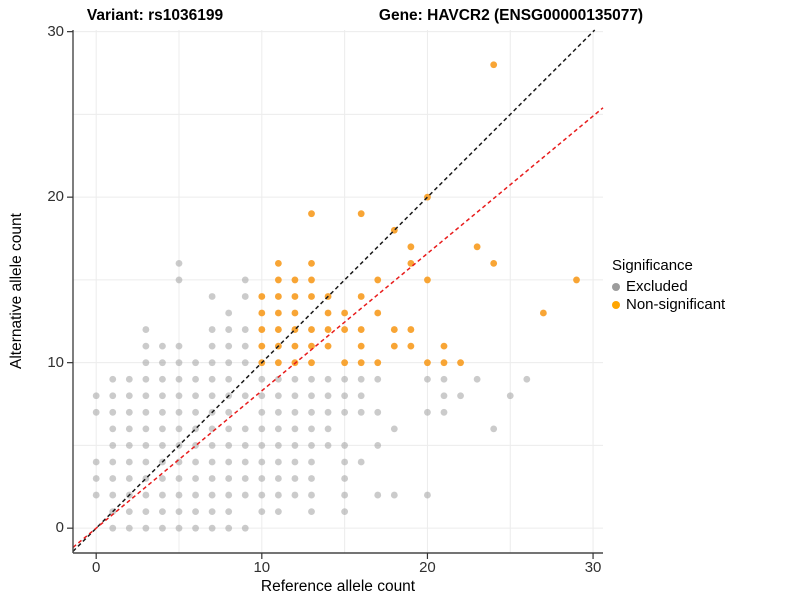 This screenshot has height=600, width=800. What do you see at coordinates (427, 567) in the screenshot?
I see `x-tick-label: 20` at bounding box center [427, 567].